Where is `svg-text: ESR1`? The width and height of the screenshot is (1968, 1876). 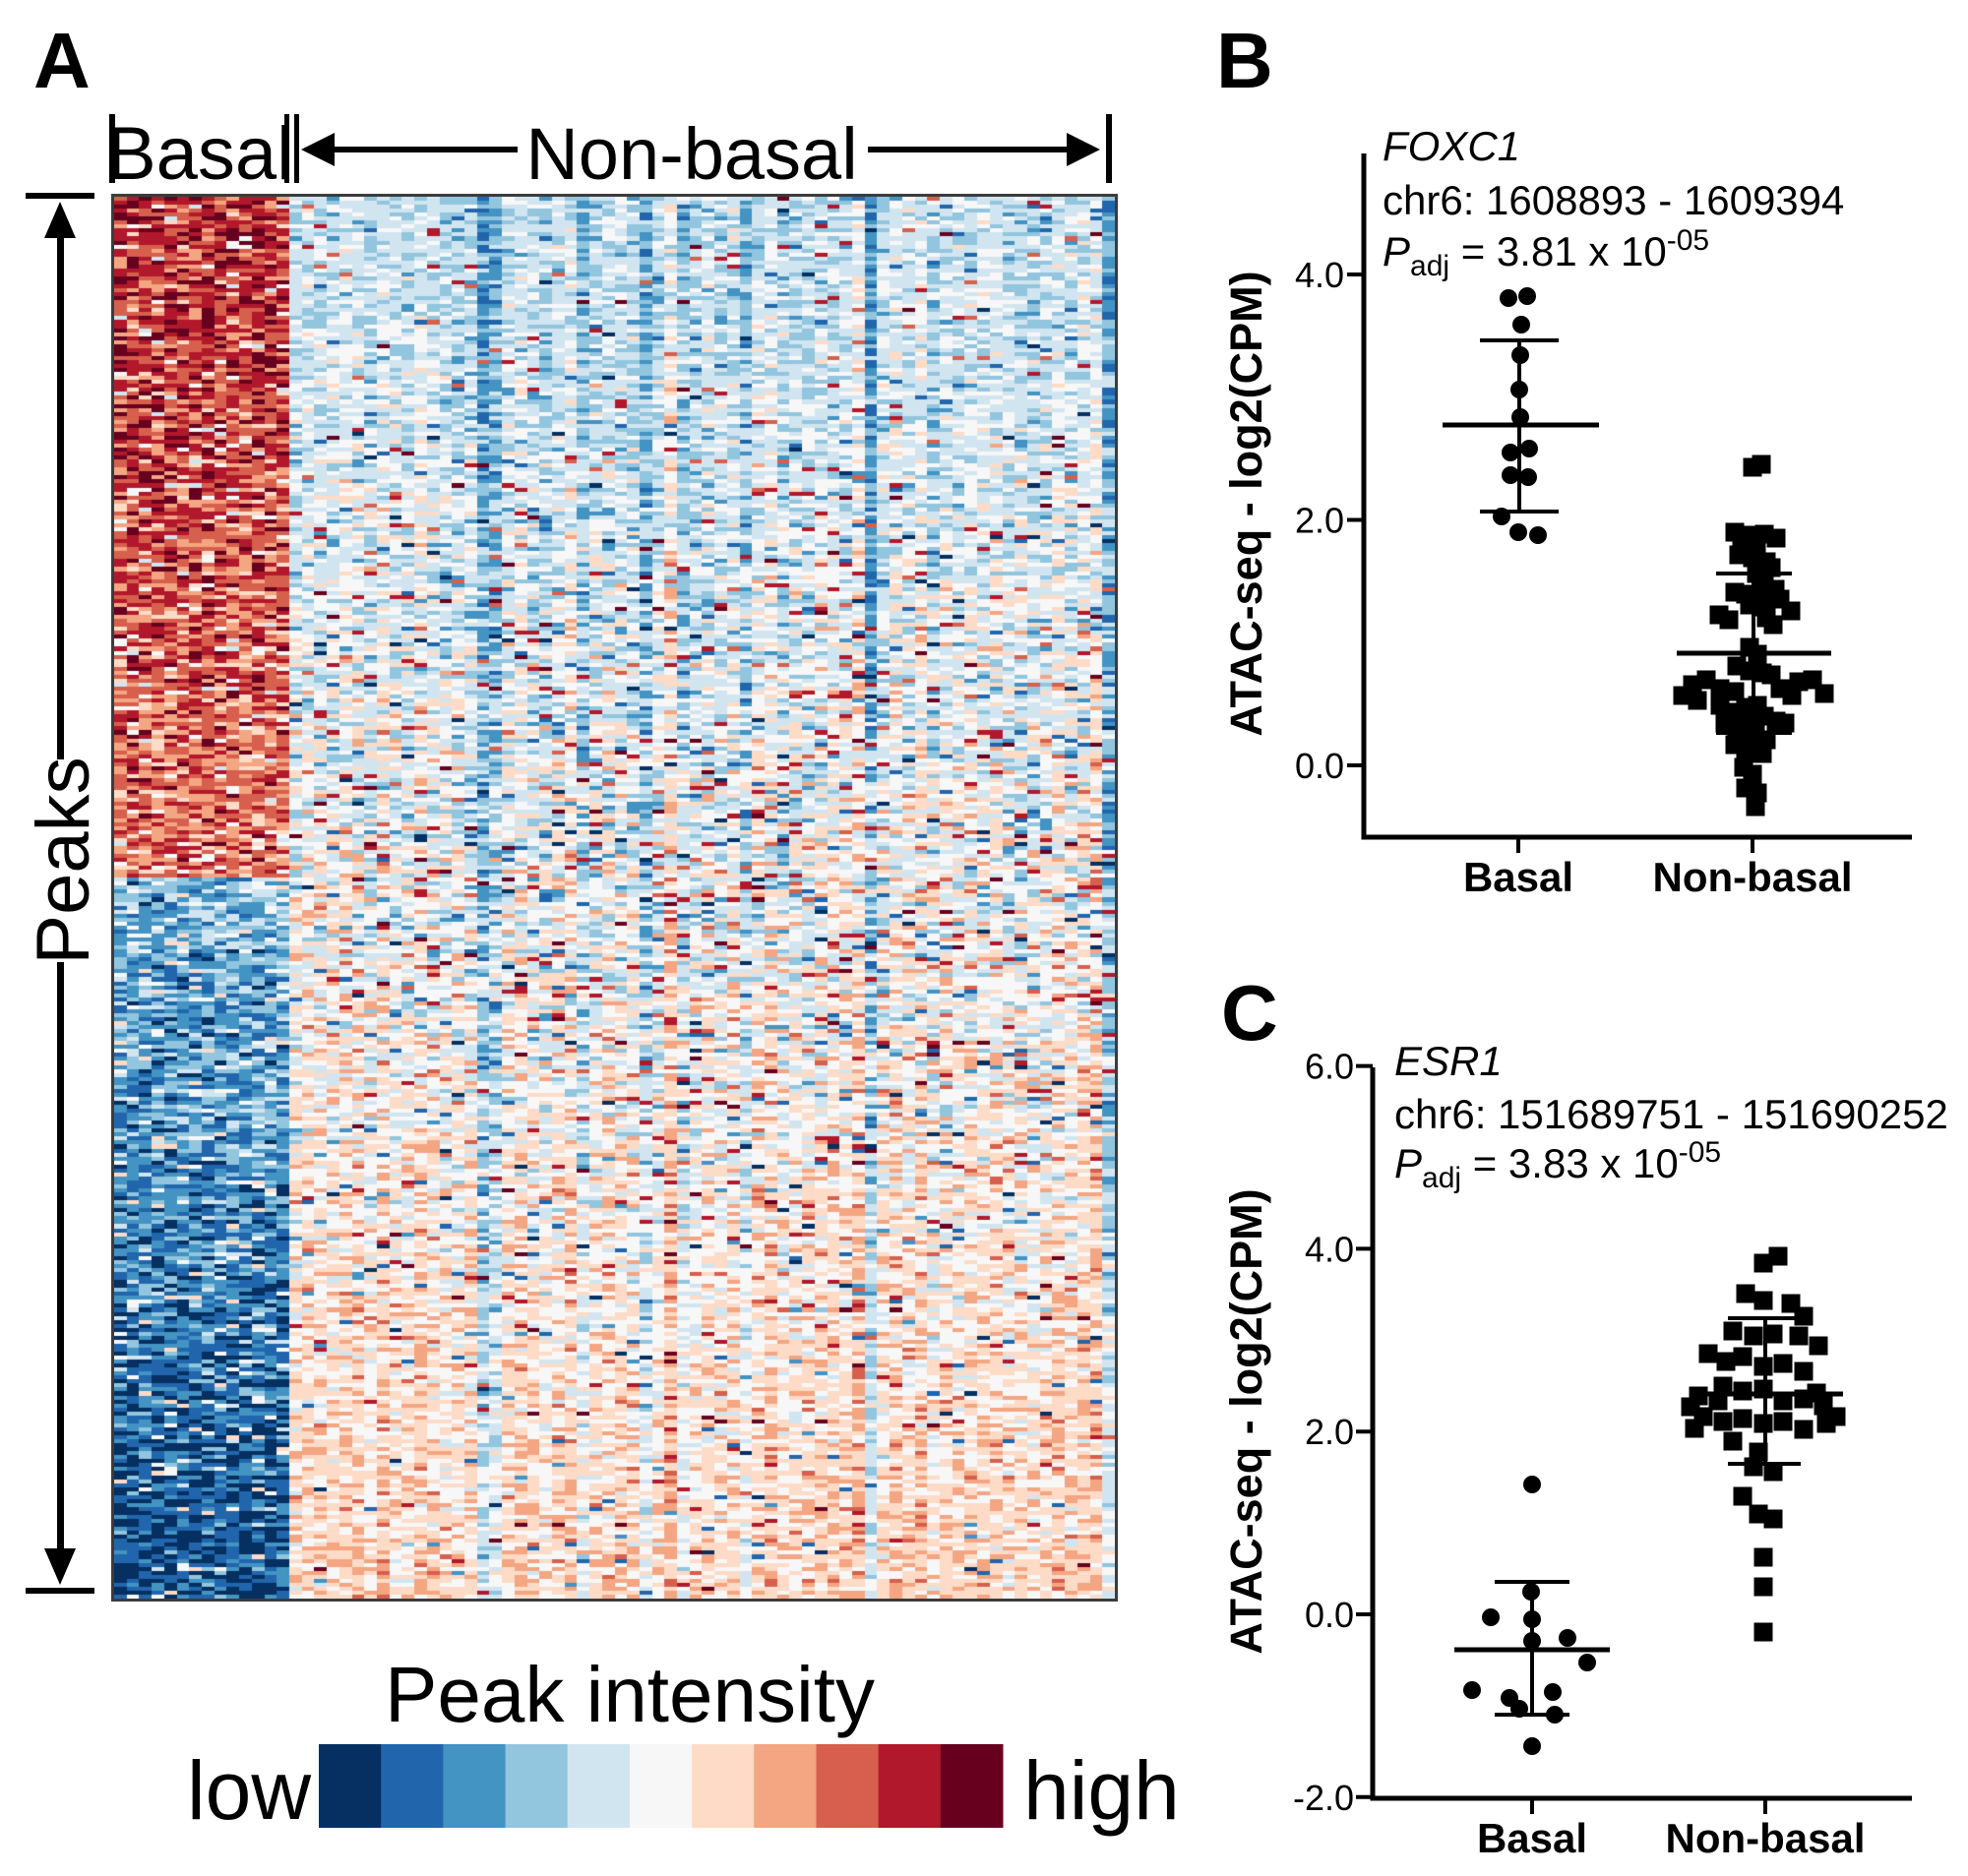 svg-text: ESR1 is located at coordinates (1449, 1061).